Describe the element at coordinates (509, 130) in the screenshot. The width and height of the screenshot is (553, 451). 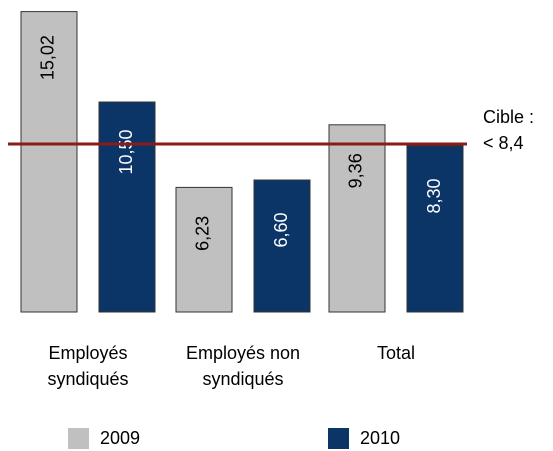
I see `target-label: Cible : < 8,4` at that location.